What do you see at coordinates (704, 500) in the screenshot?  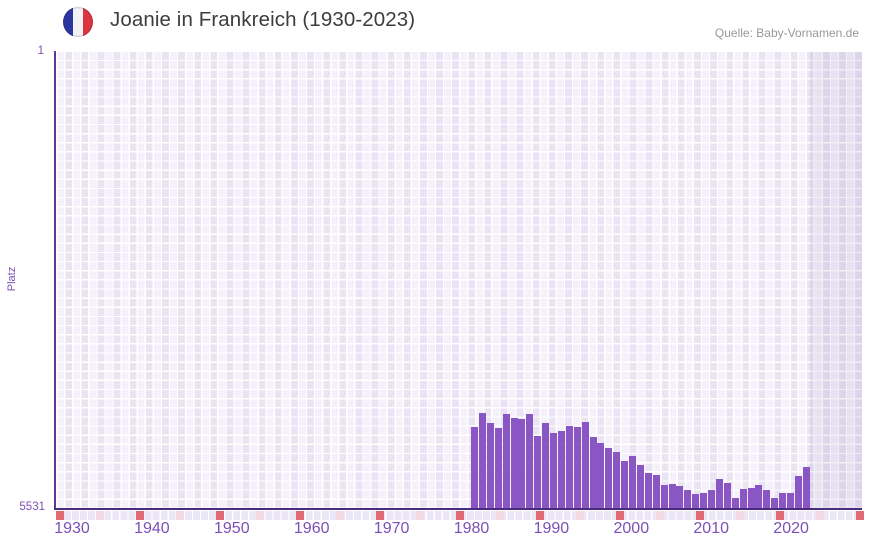 I see `bar-2009` at bounding box center [704, 500].